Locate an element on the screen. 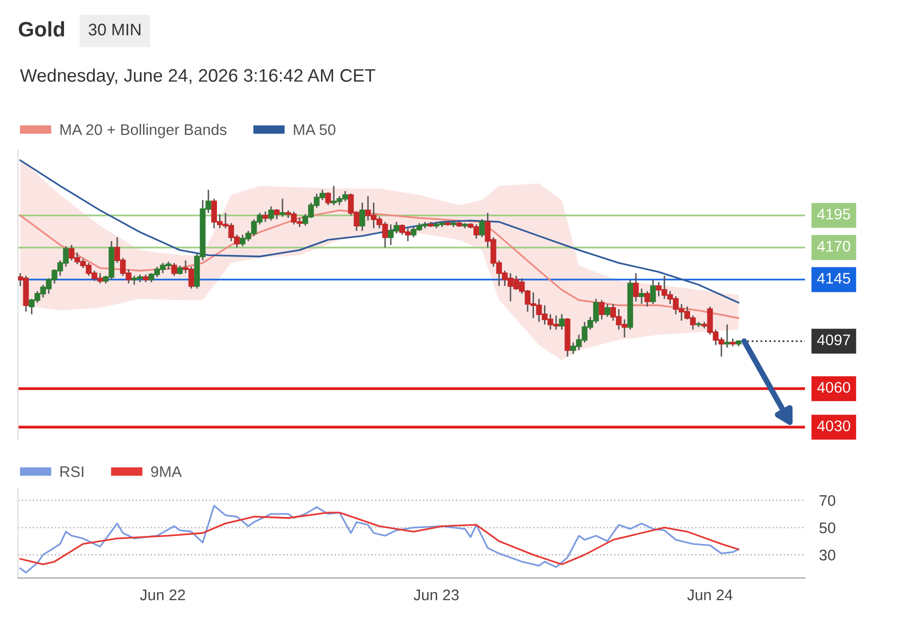 This screenshot has width=921, height=620. legend-label: MA 20 + Bollinger Bands is located at coordinates (143, 131).